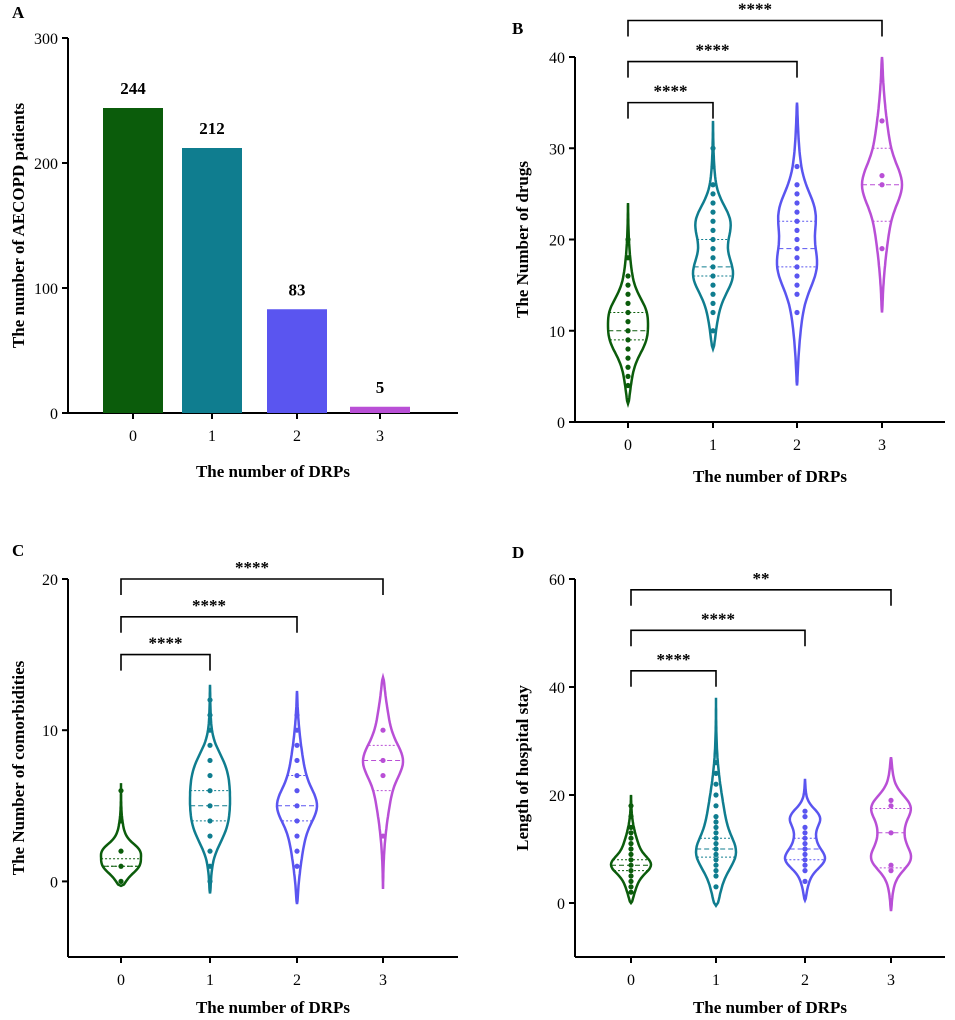 The image size is (955, 1020). Describe the element at coordinates (46, 289) in the screenshot. I see `y-tick-label: 100` at that location.